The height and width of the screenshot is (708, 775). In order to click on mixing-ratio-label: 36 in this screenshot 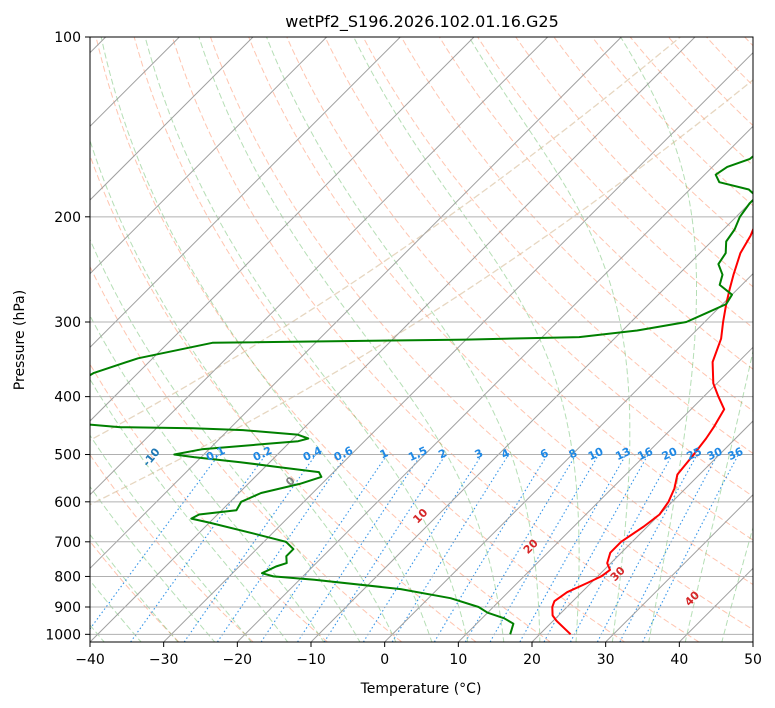, I will do `click(736, 454)`.